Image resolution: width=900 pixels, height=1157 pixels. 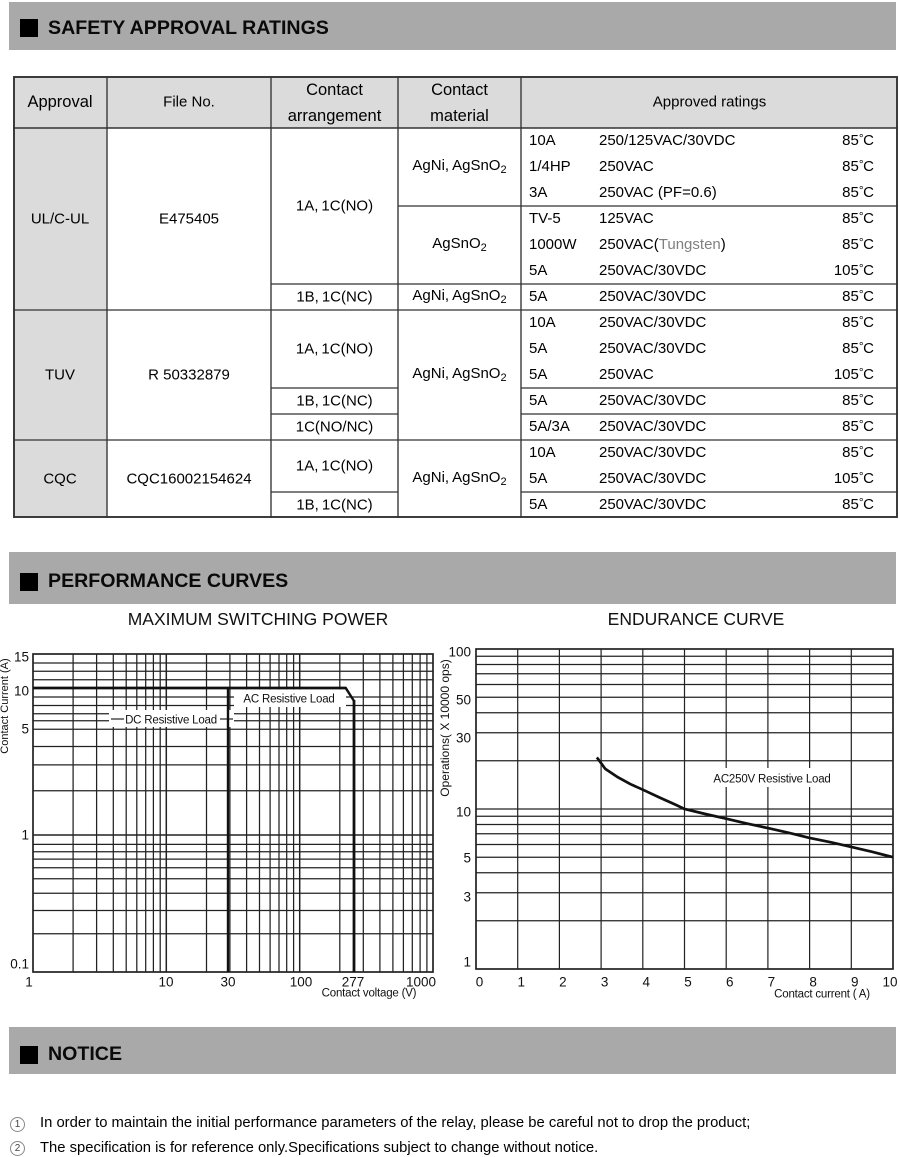 What do you see at coordinates (563, 982) in the screenshot?
I see `svg-text: 2` at bounding box center [563, 982].